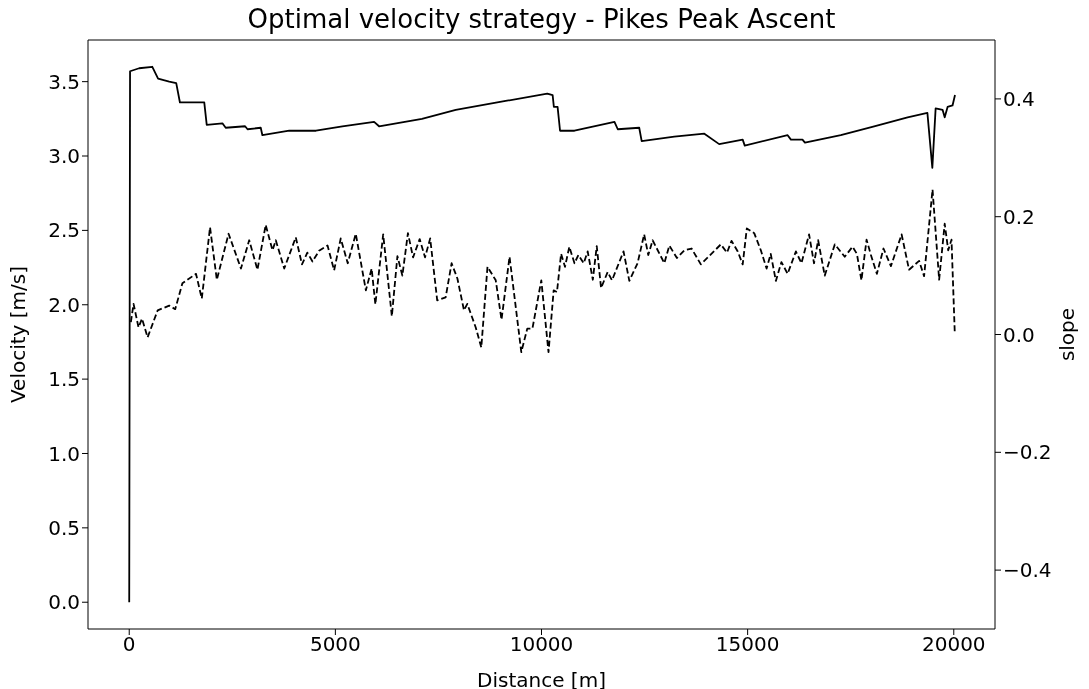 The image size is (1089, 689). What do you see at coordinates (541, 19) in the screenshot?
I see `chart-title: Optimal velocity strategy - Pikes Peak Ascent` at bounding box center [541, 19].